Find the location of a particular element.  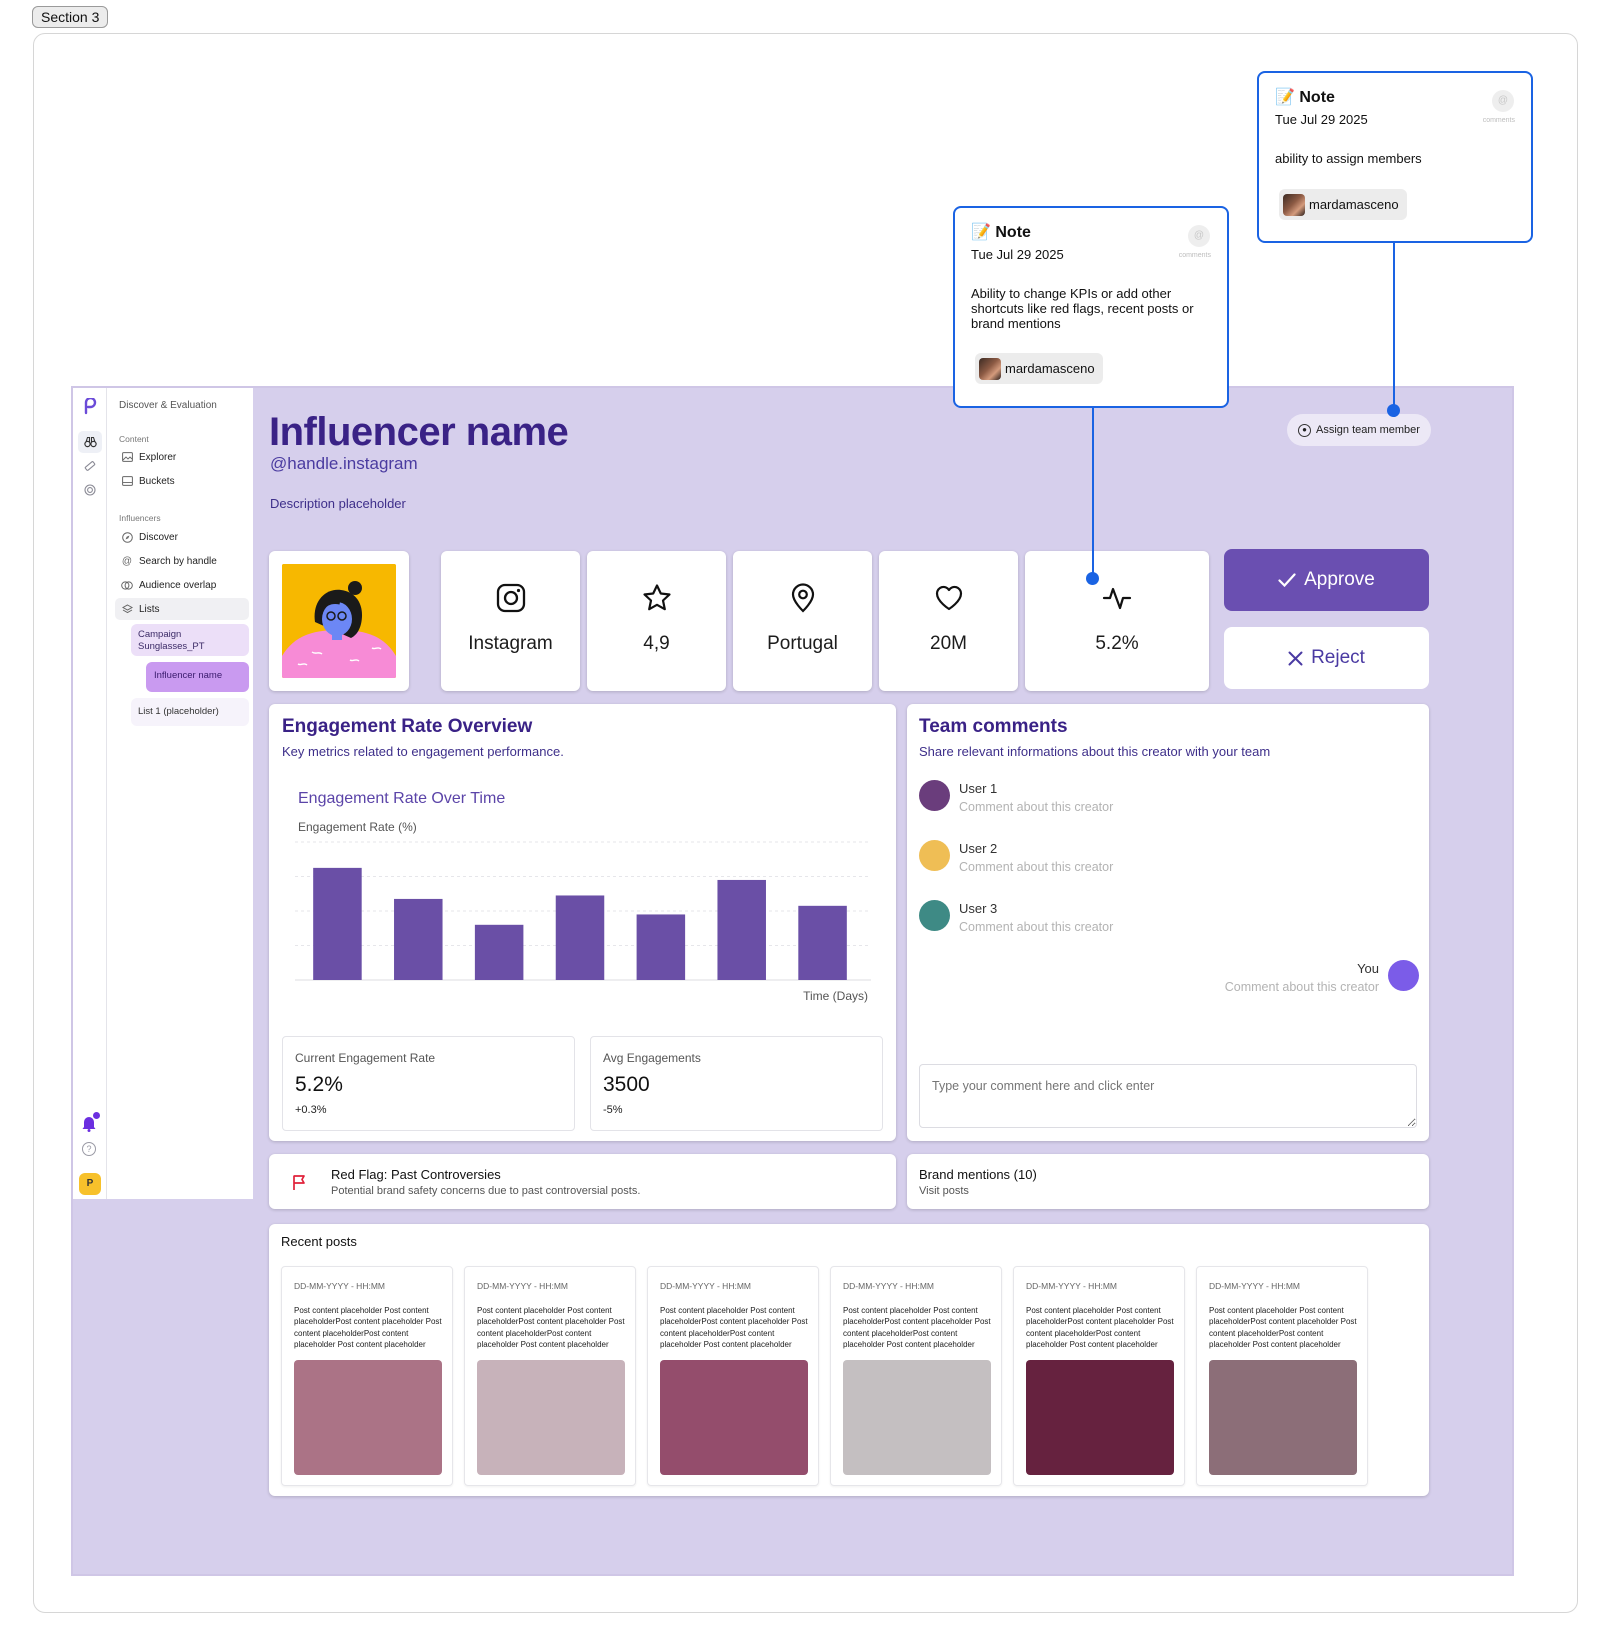

note-comments-label: comments is located at coordinates (1194, 255).